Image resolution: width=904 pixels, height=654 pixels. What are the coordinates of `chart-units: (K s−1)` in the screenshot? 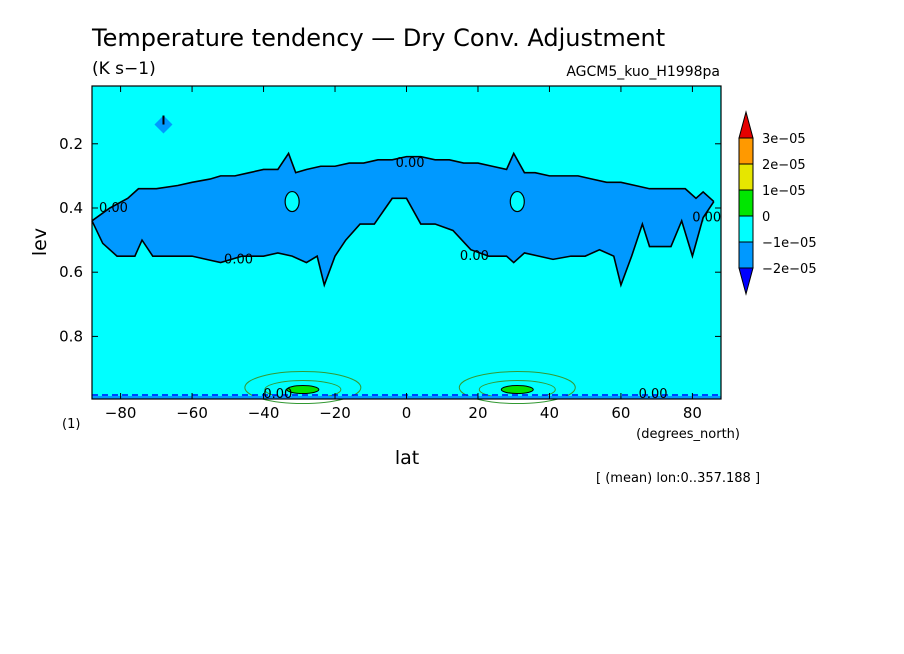 It's located at (124, 69).